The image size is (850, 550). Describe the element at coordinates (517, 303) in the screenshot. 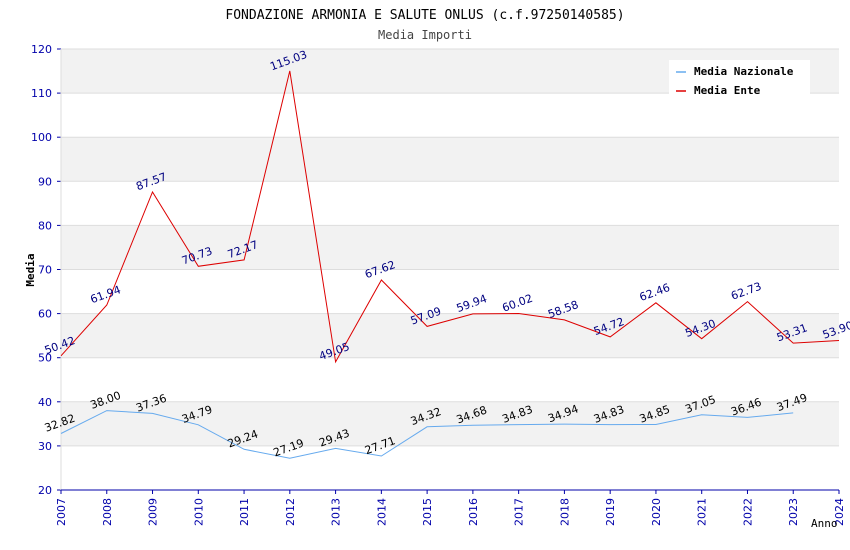

I see `data-label: 60.02` at that location.